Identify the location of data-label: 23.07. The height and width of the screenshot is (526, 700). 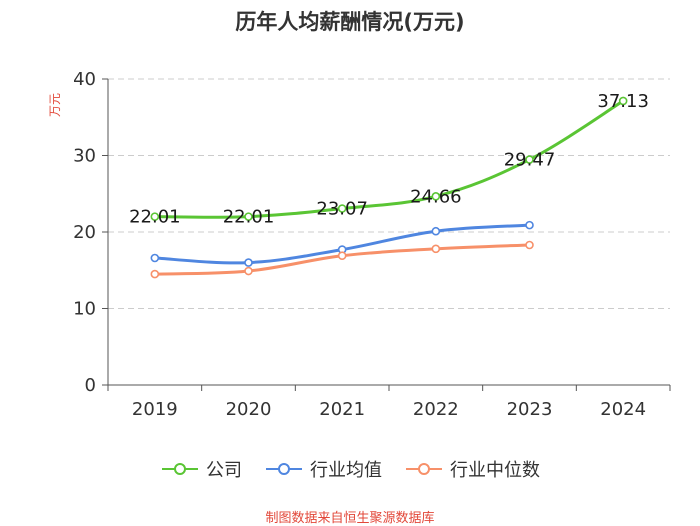
(342, 209).